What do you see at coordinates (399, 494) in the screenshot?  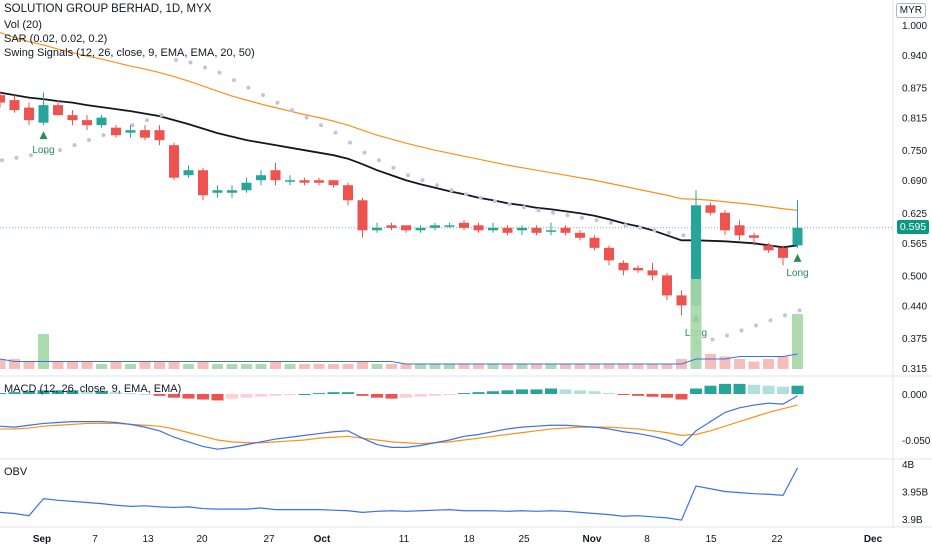 I see `obv-pane` at bounding box center [399, 494].